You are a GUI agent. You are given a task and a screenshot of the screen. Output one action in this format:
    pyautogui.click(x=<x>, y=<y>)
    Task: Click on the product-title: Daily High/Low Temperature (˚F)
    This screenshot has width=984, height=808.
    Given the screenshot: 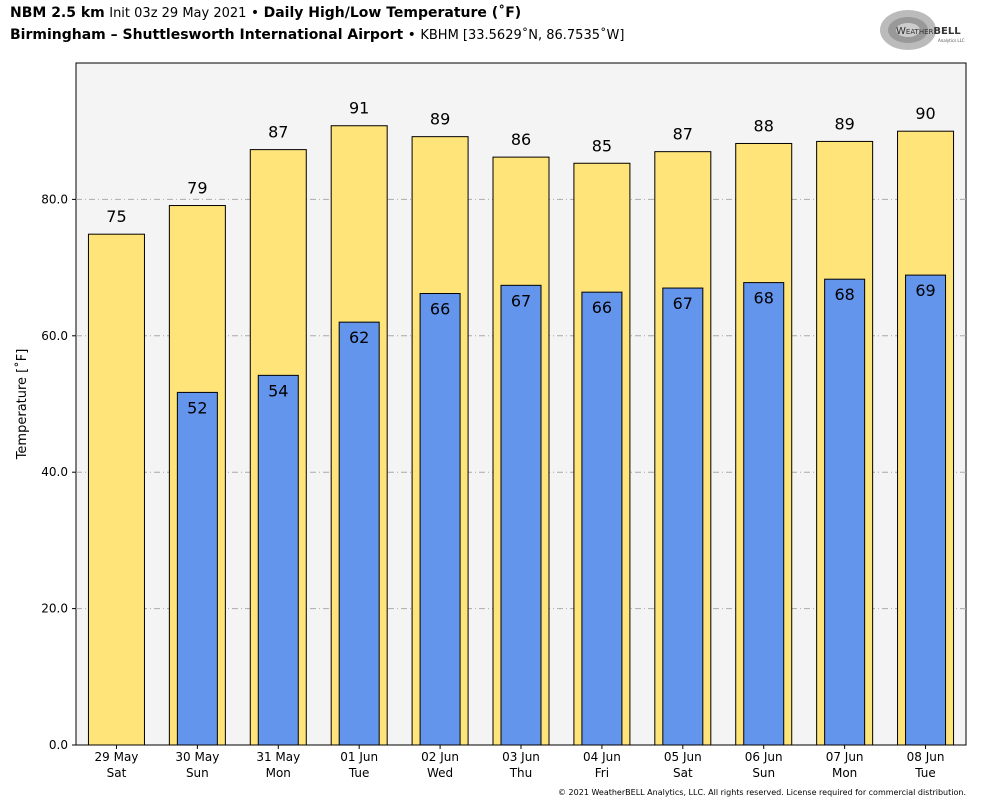 What is the action you would take?
    pyautogui.click(x=392, y=13)
    